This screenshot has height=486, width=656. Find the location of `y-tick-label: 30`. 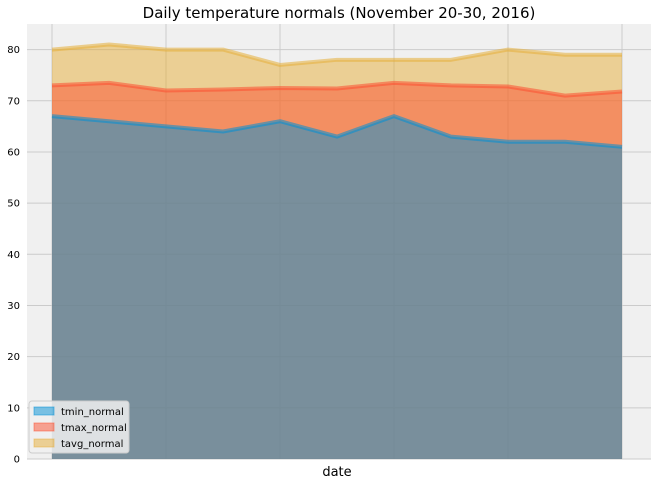

y-tick-label: 30 is located at coordinates (13, 306).